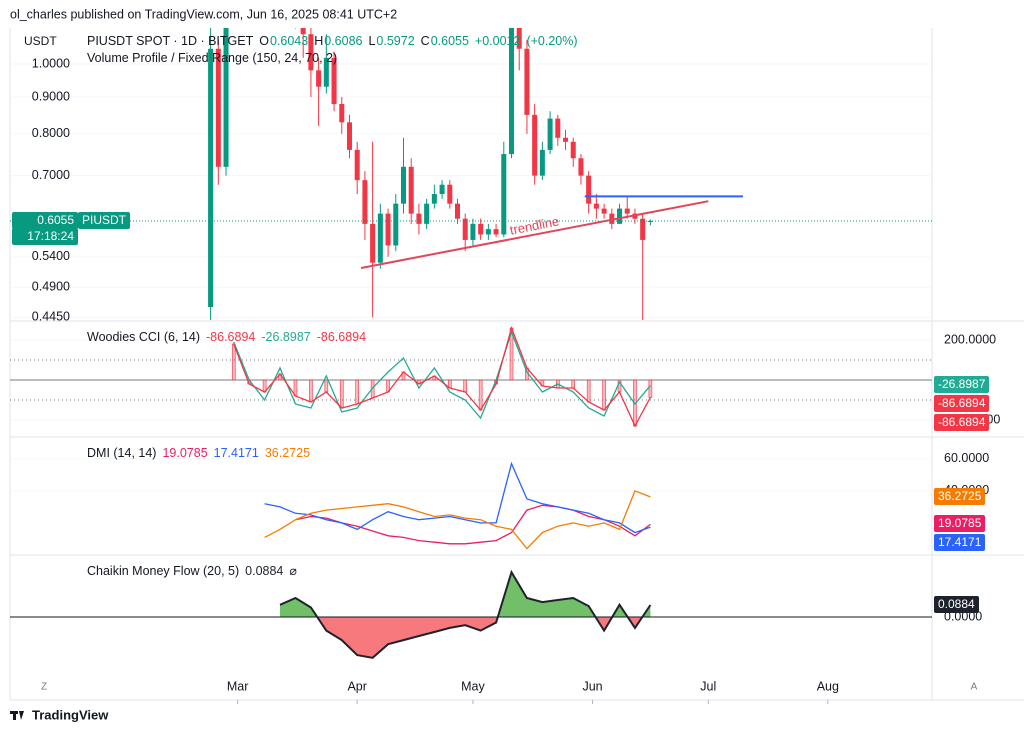 The height and width of the screenshot is (733, 1024). I want to click on price-tag: 0.6055, so click(45, 220).